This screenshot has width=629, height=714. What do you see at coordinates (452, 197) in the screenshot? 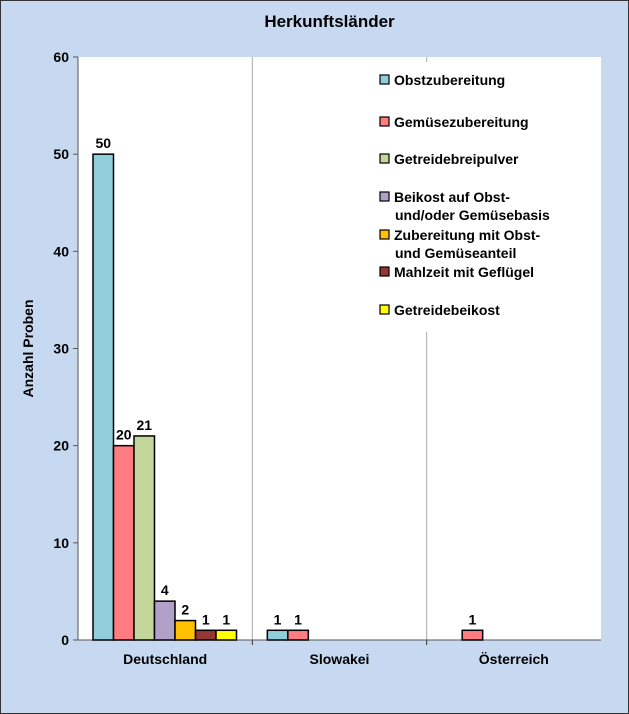
I see `legend-label: Beikost auf Obst-` at bounding box center [452, 197].